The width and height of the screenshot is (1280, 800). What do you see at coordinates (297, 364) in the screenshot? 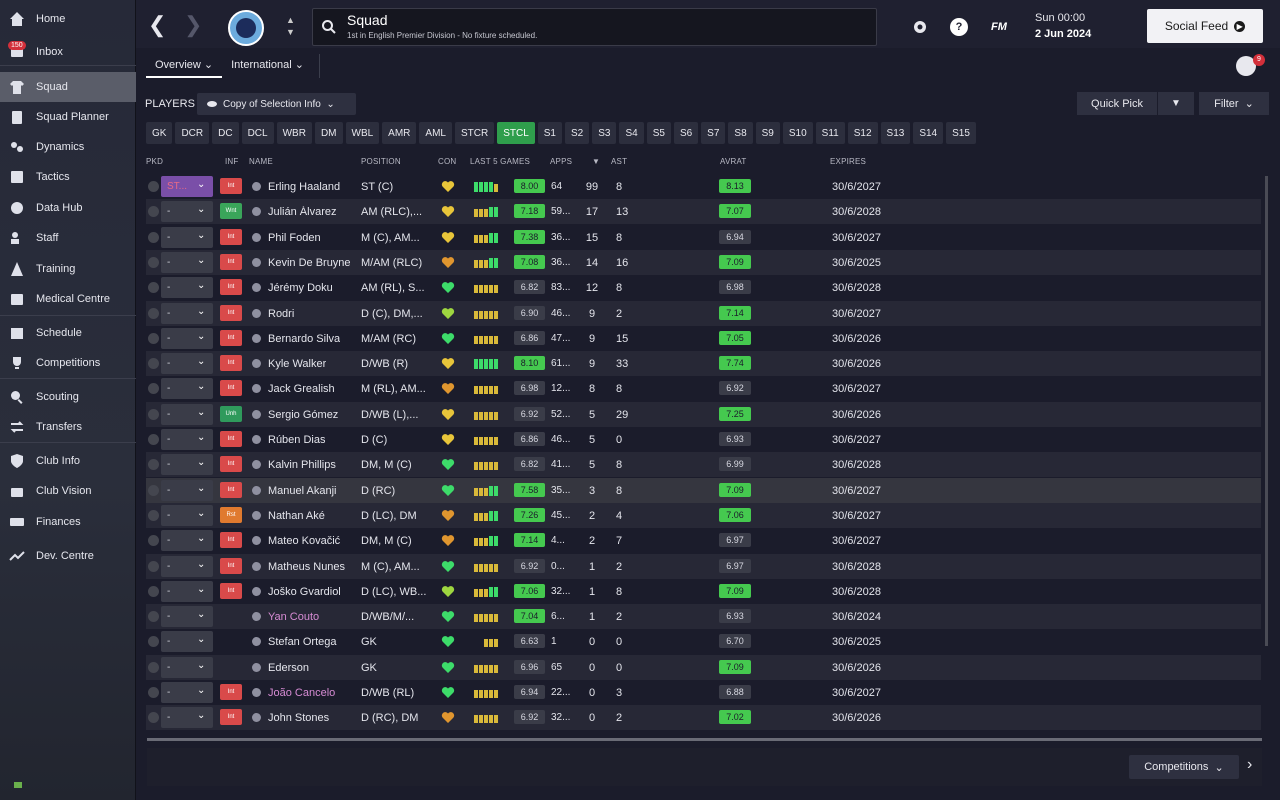
I see `player-name: Kyle Walker` at bounding box center [297, 364].